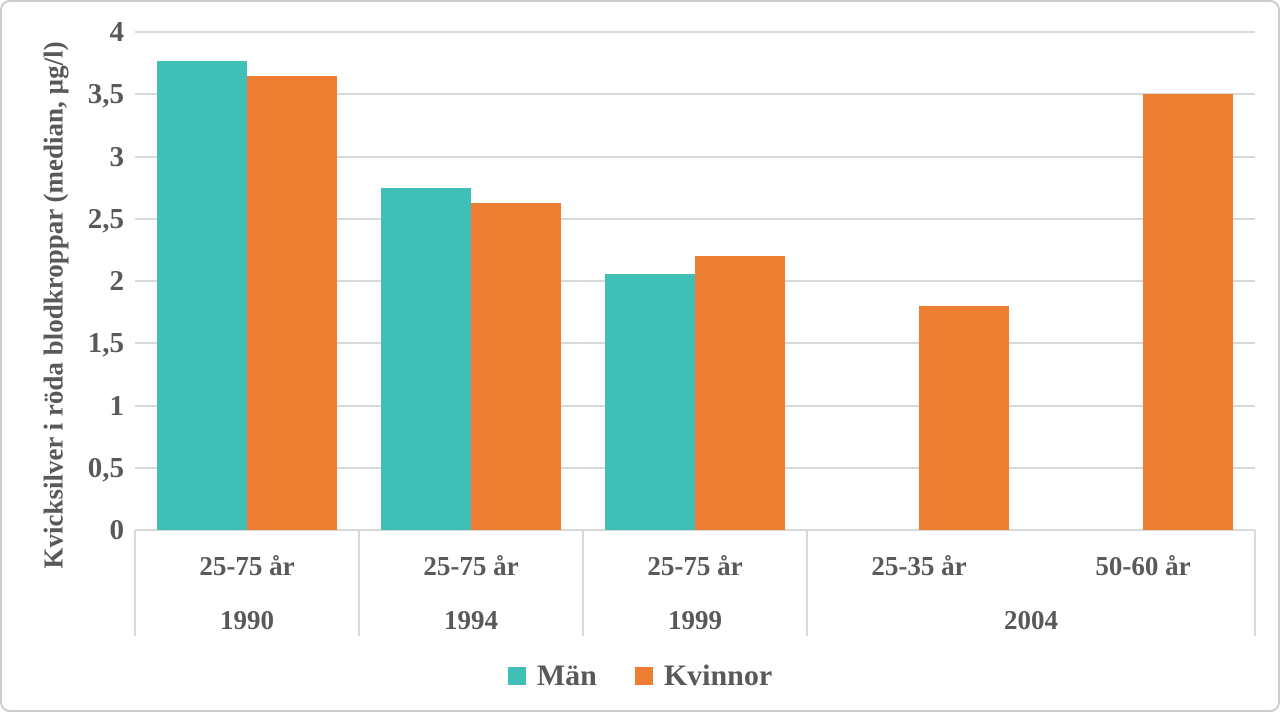  Describe the element at coordinates (117, 281) in the screenshot. I see `y-tick-label: 2` at that location.